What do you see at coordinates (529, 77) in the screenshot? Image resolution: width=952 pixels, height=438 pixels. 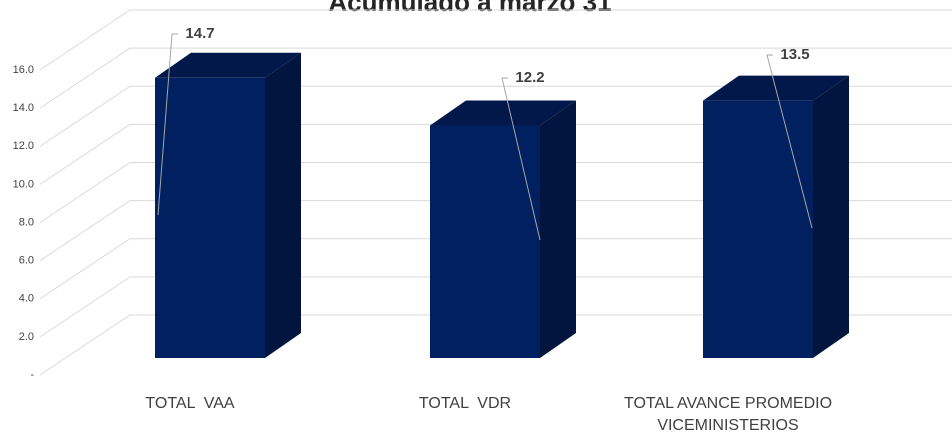 I see `data-label: 12.2` at bounding box center [529, 77].